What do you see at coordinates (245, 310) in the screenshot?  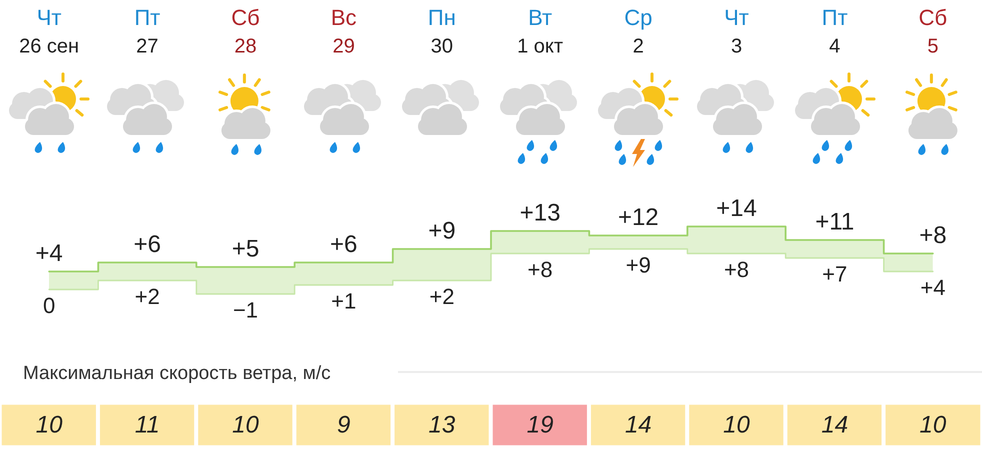 I see `data-label: −1` at bounding box center [245, 310].